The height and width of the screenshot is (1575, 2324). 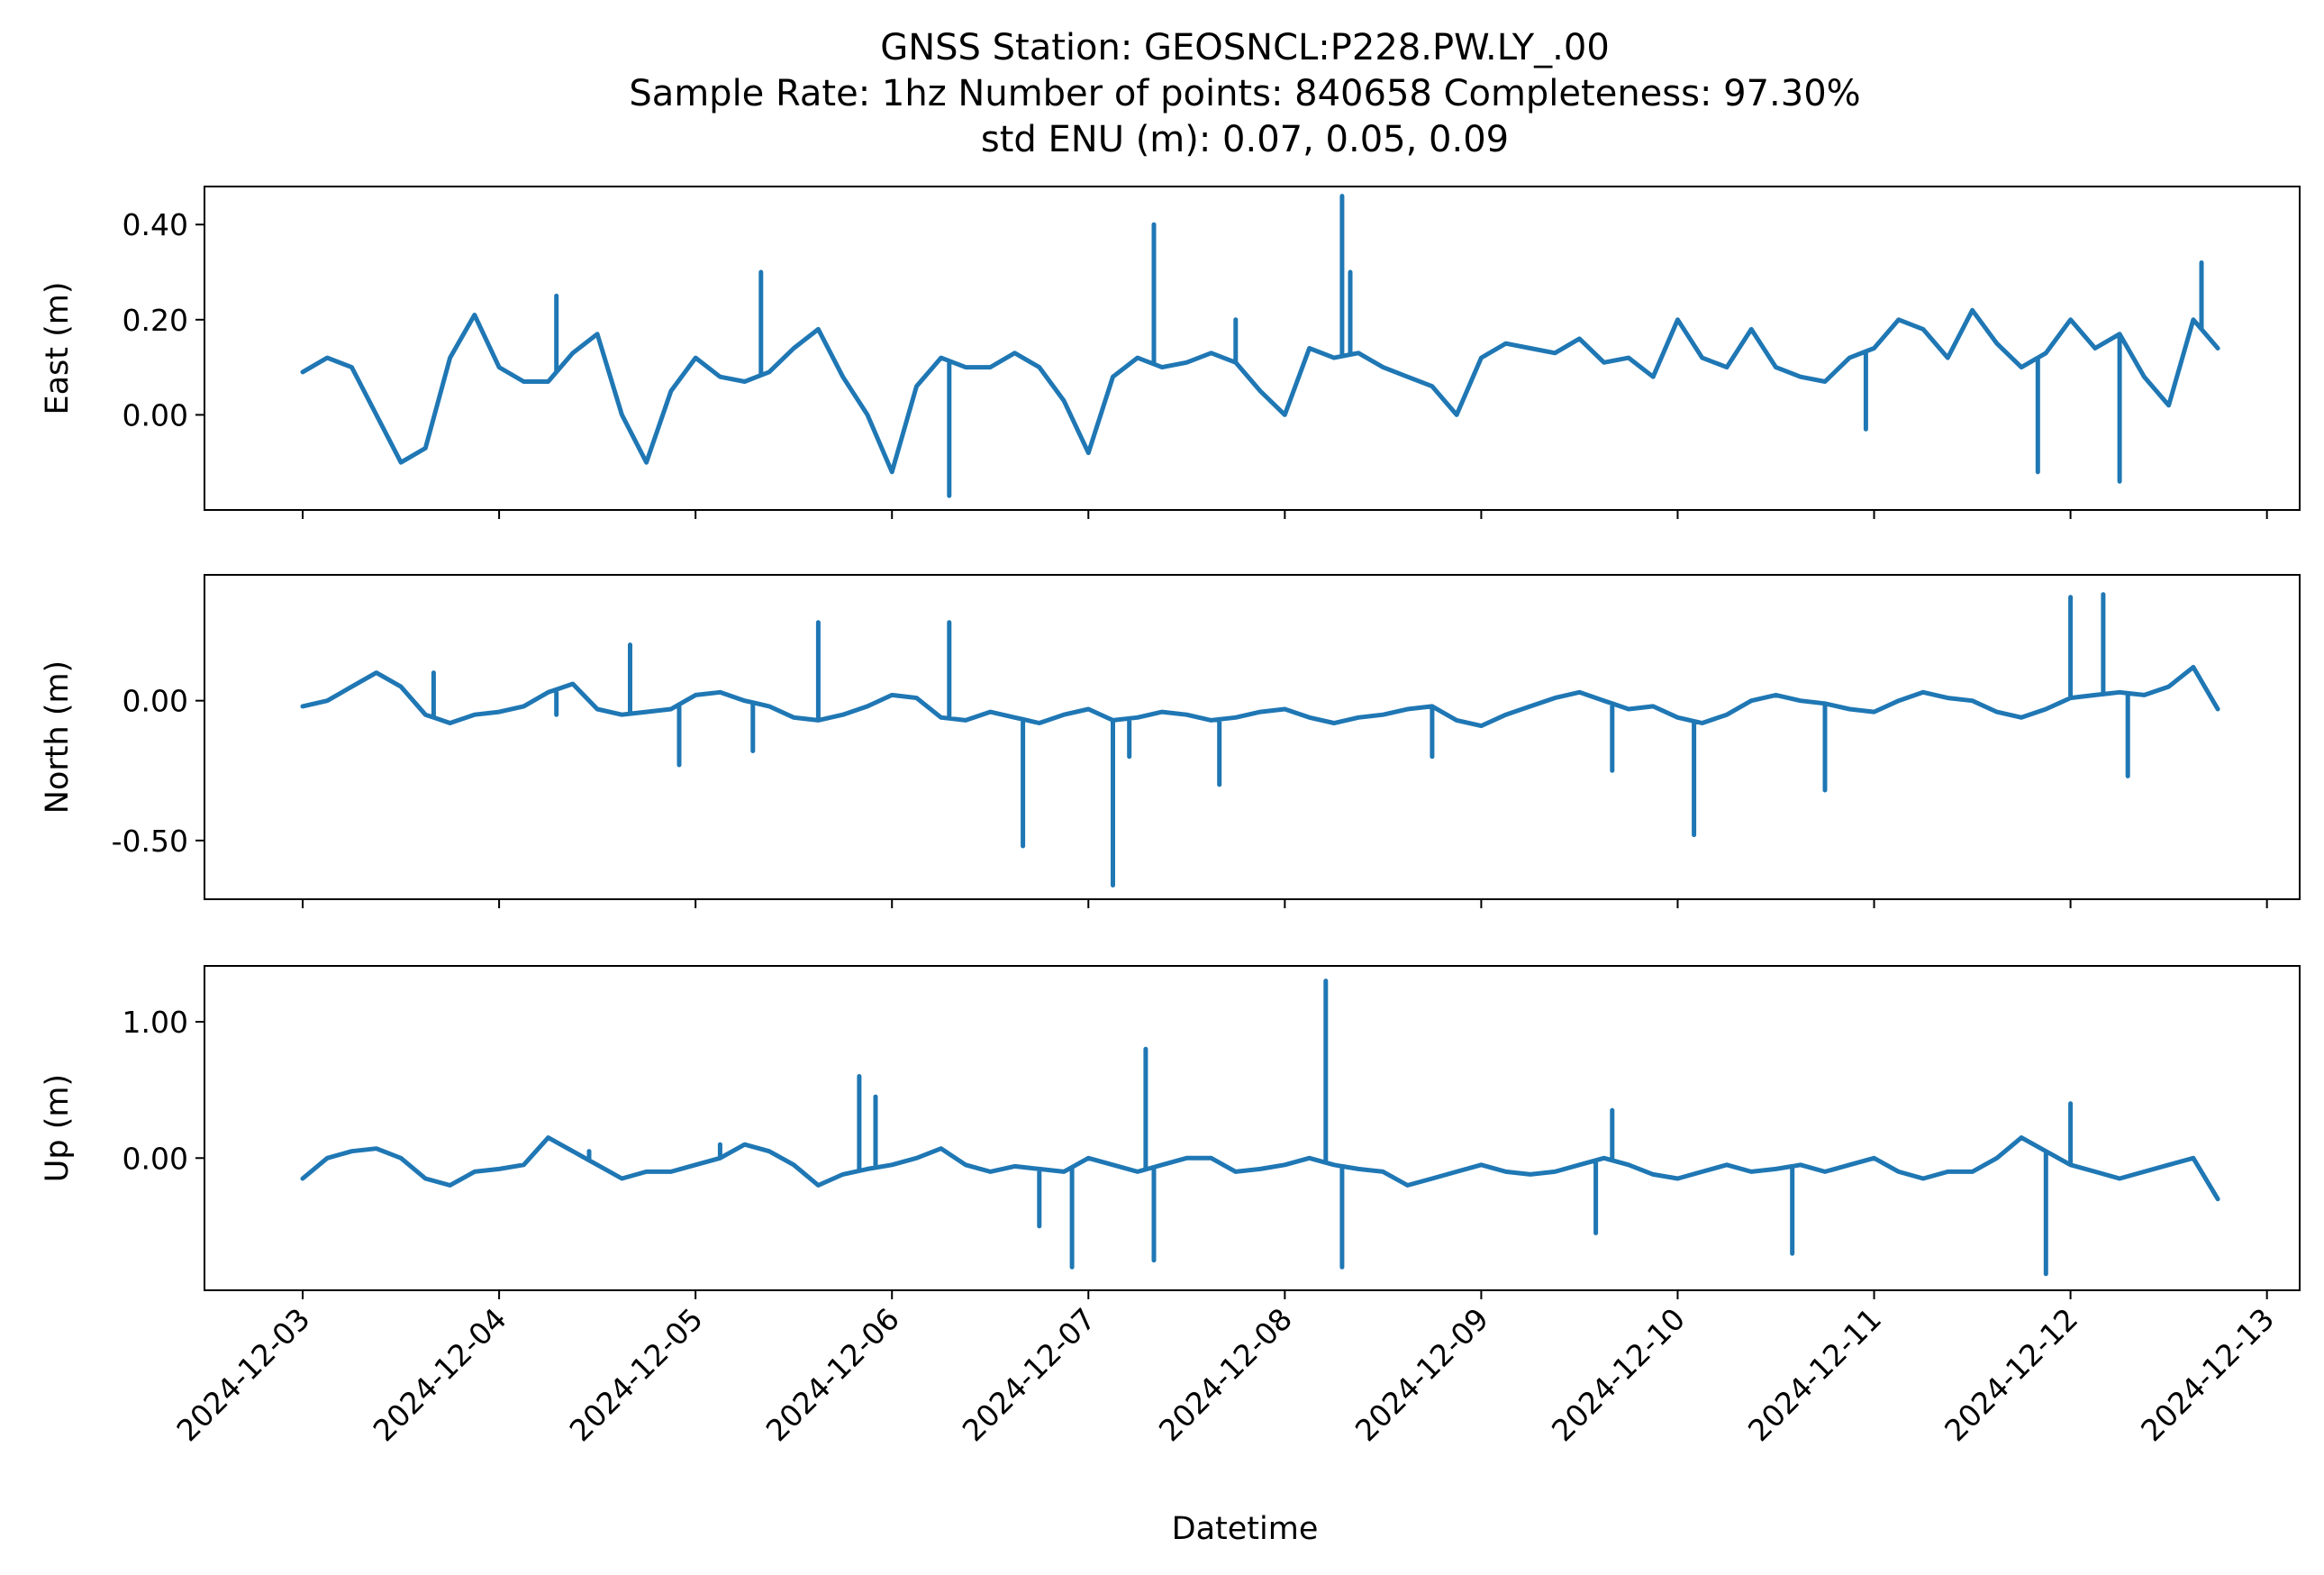 I want to click on east-y-axis-label: East (m), so click(x=58, y=347).